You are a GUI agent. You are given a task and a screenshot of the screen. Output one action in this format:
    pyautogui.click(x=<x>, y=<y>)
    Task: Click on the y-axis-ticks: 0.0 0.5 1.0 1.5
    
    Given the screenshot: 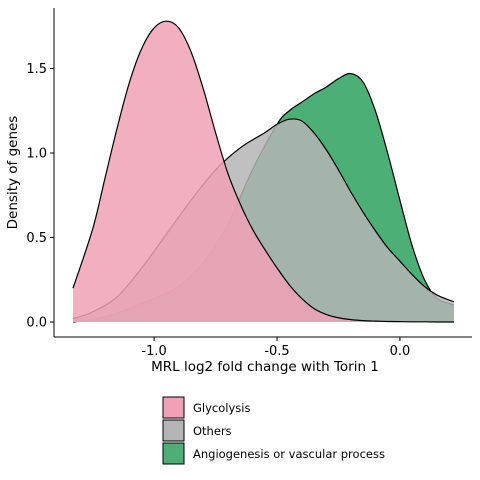 What is the action you would take?
    pyautogui.click(x=40, y=196)
    